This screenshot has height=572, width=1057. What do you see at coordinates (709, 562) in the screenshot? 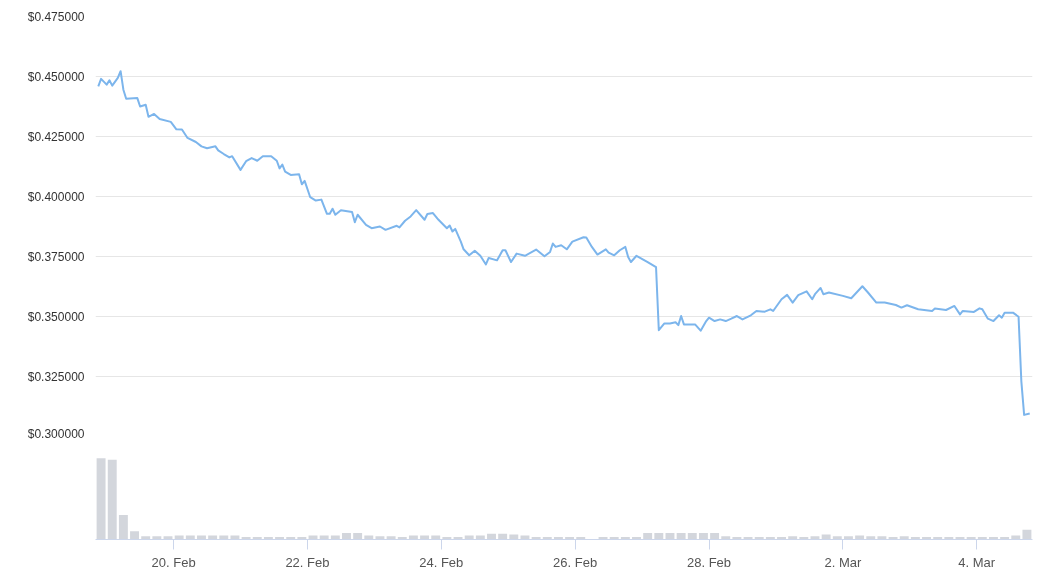
I see `x-tick-label: 28. Feb` at bounding box center [709, 562].